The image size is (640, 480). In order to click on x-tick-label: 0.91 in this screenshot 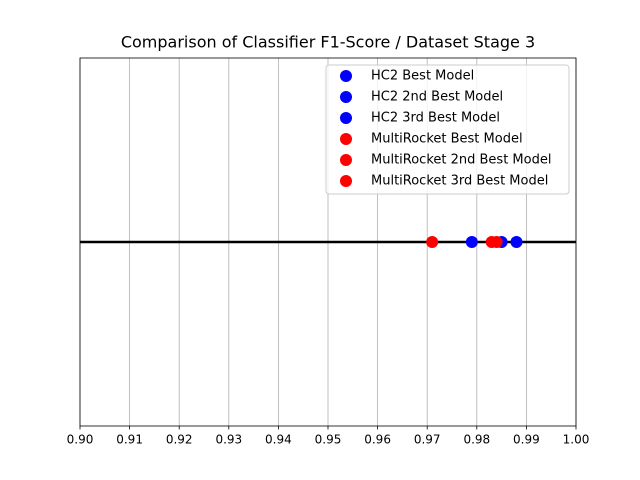, I will do `click(129, 440)`.